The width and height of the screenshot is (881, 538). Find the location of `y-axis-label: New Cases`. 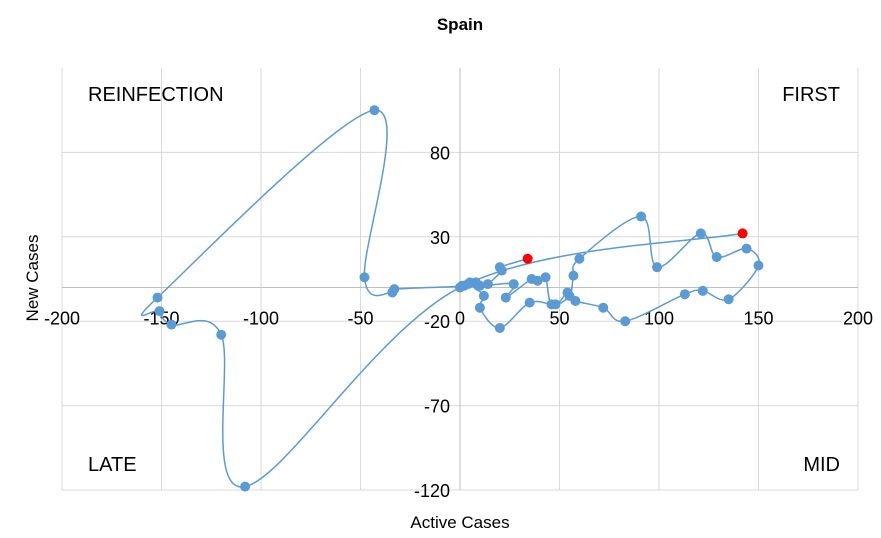

y-axis-label: New Cases is located at coordinates (32, 278).